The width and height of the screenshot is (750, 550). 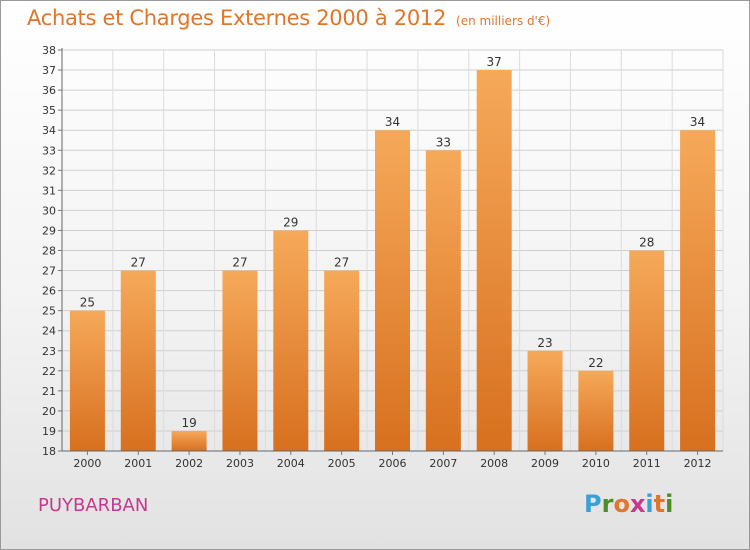 What do you see at coordinates (698, 463) in the screenshot?
I see `x-tick-label: 2012` at bounding box center [698, 463].